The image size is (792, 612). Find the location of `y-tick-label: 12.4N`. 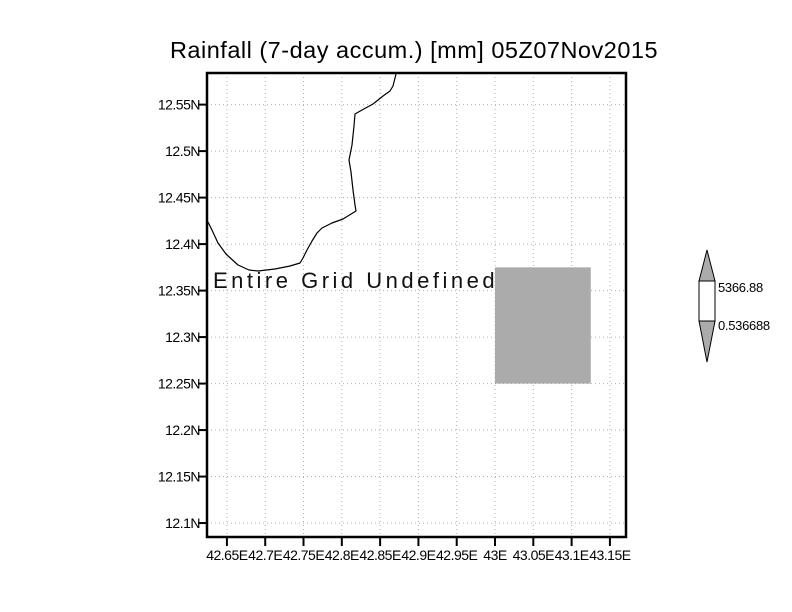

y-tick-label: 12.4N is located at coordinates (182, 244).